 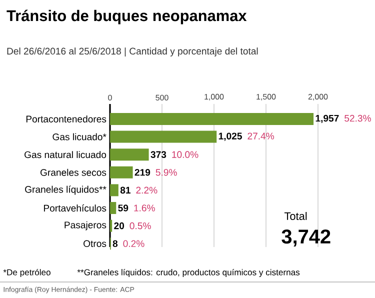 I want to click on annotation: 27.4%, so click(x=261, y=136).